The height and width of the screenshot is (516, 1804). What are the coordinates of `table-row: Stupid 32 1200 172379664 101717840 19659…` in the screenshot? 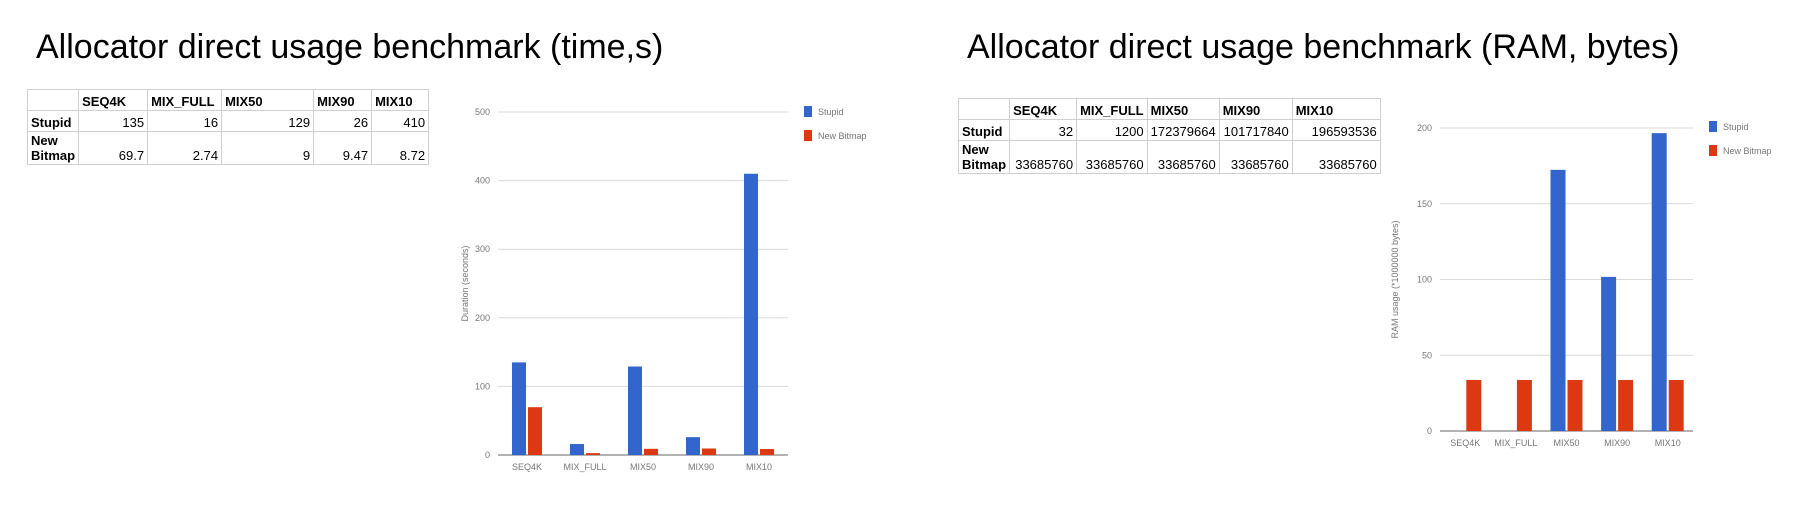 It's located at (1169, 130).